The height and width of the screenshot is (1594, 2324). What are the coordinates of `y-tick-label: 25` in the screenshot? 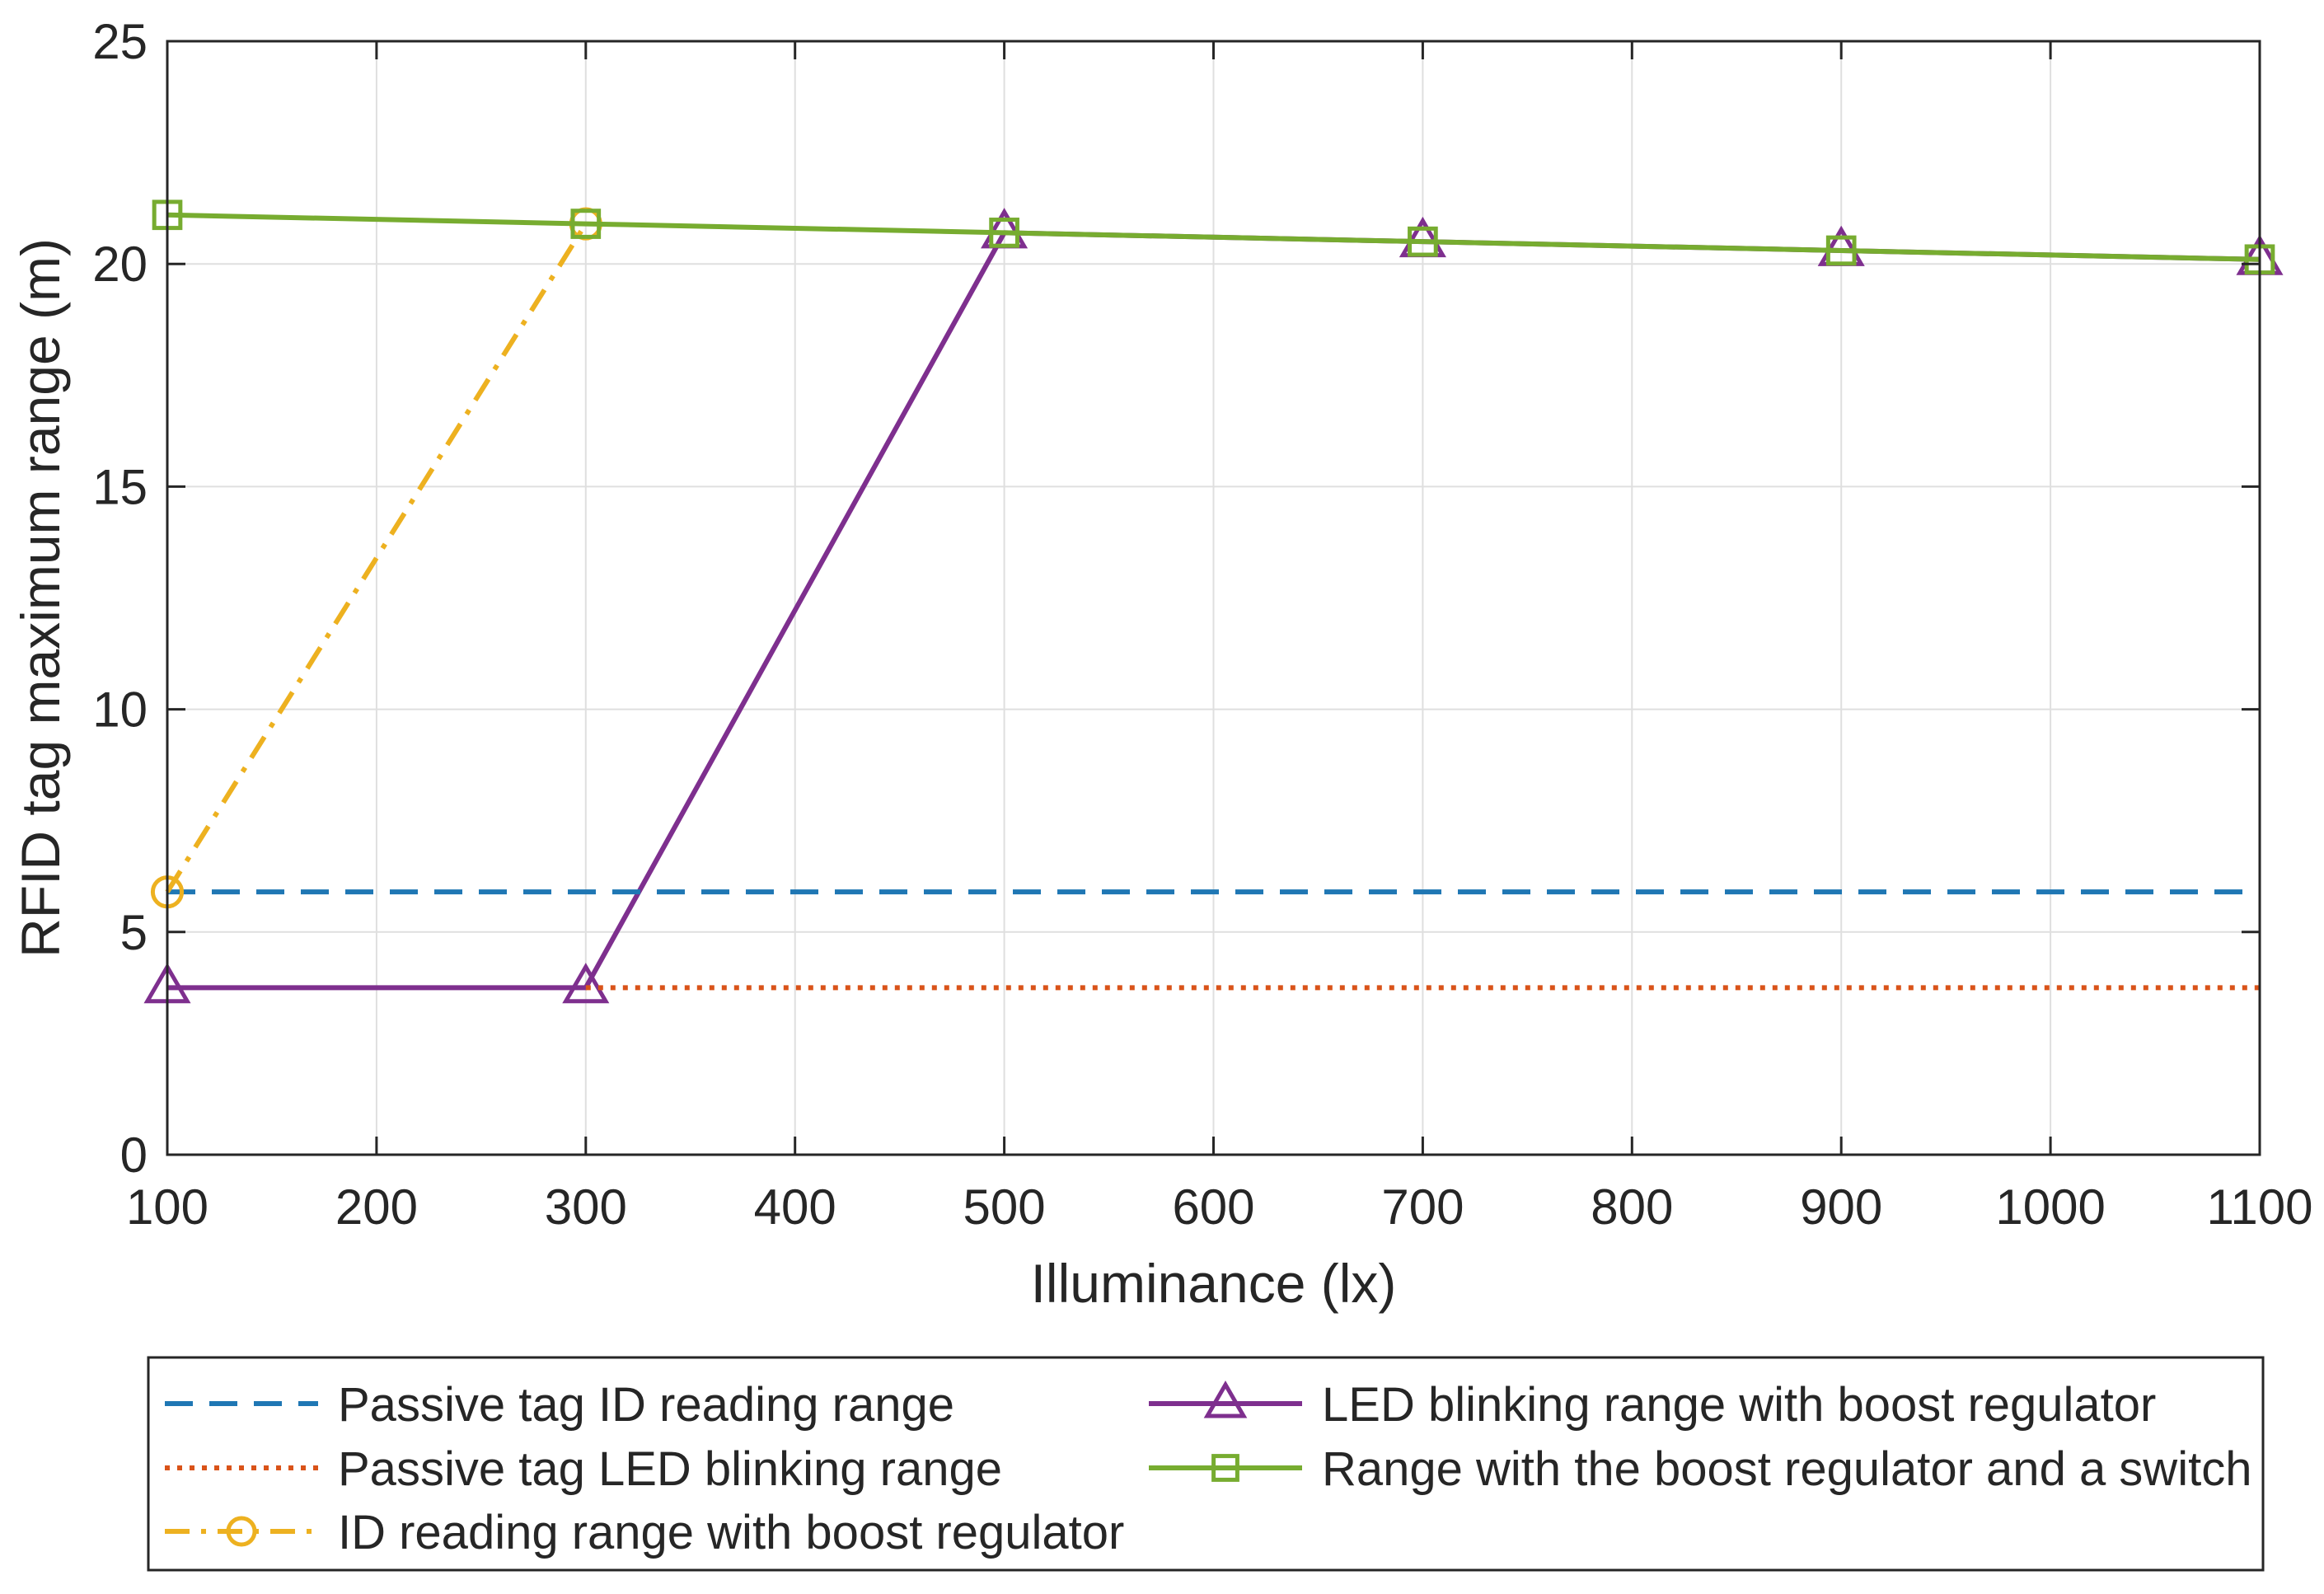 It's located at (120, 41).